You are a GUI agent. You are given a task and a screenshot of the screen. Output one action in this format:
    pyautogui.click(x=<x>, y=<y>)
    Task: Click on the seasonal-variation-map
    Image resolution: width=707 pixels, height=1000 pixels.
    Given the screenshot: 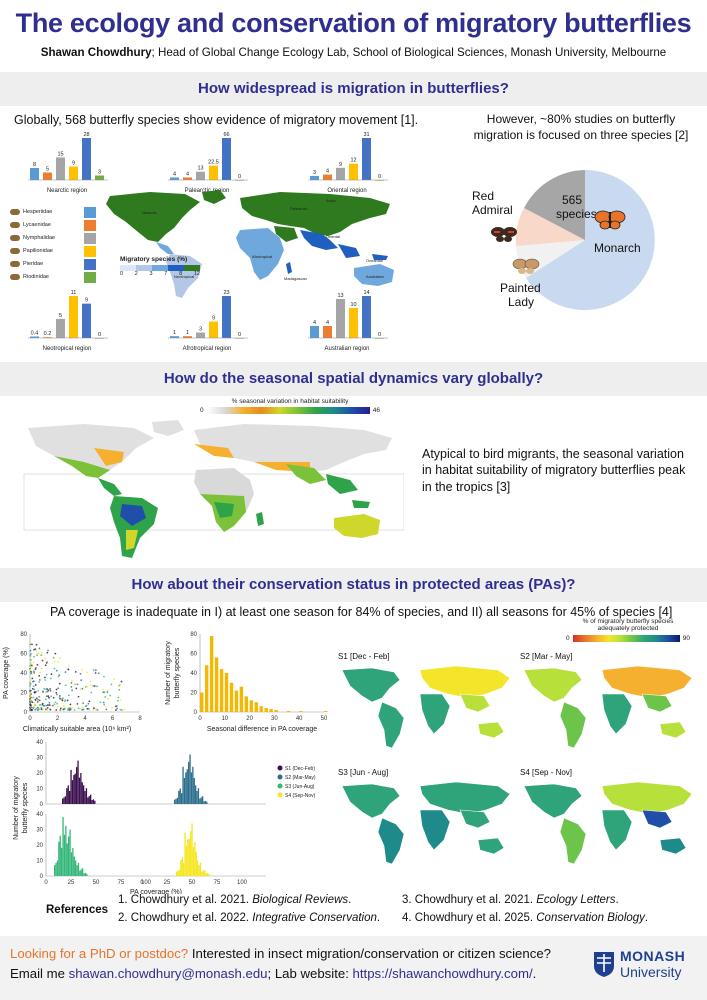 What is the action you would take?
    pyautogui.click(x=213, y=489)
    